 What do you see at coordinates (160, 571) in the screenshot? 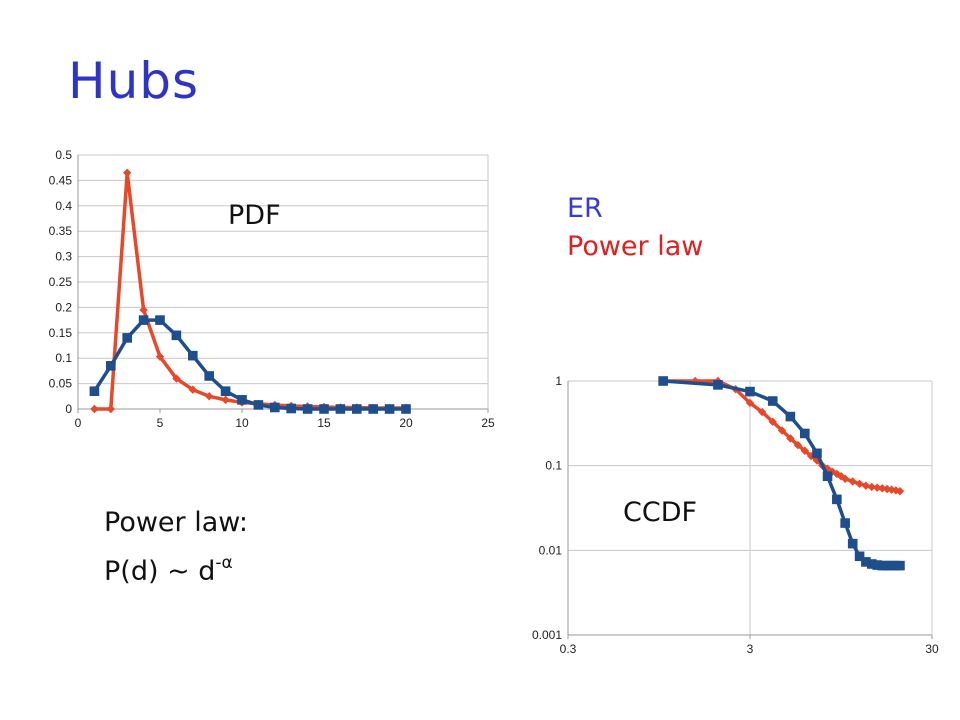
I see `formula-base: P(d) ~ d` at bounding box center [160, 571].